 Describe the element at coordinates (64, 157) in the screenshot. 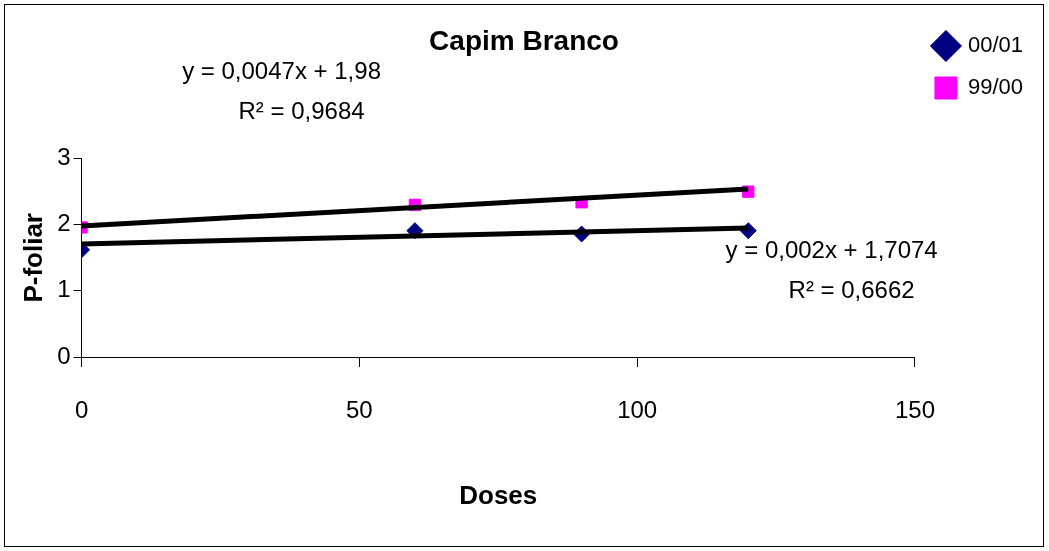

I see `y-tick-label: 3` at that location.